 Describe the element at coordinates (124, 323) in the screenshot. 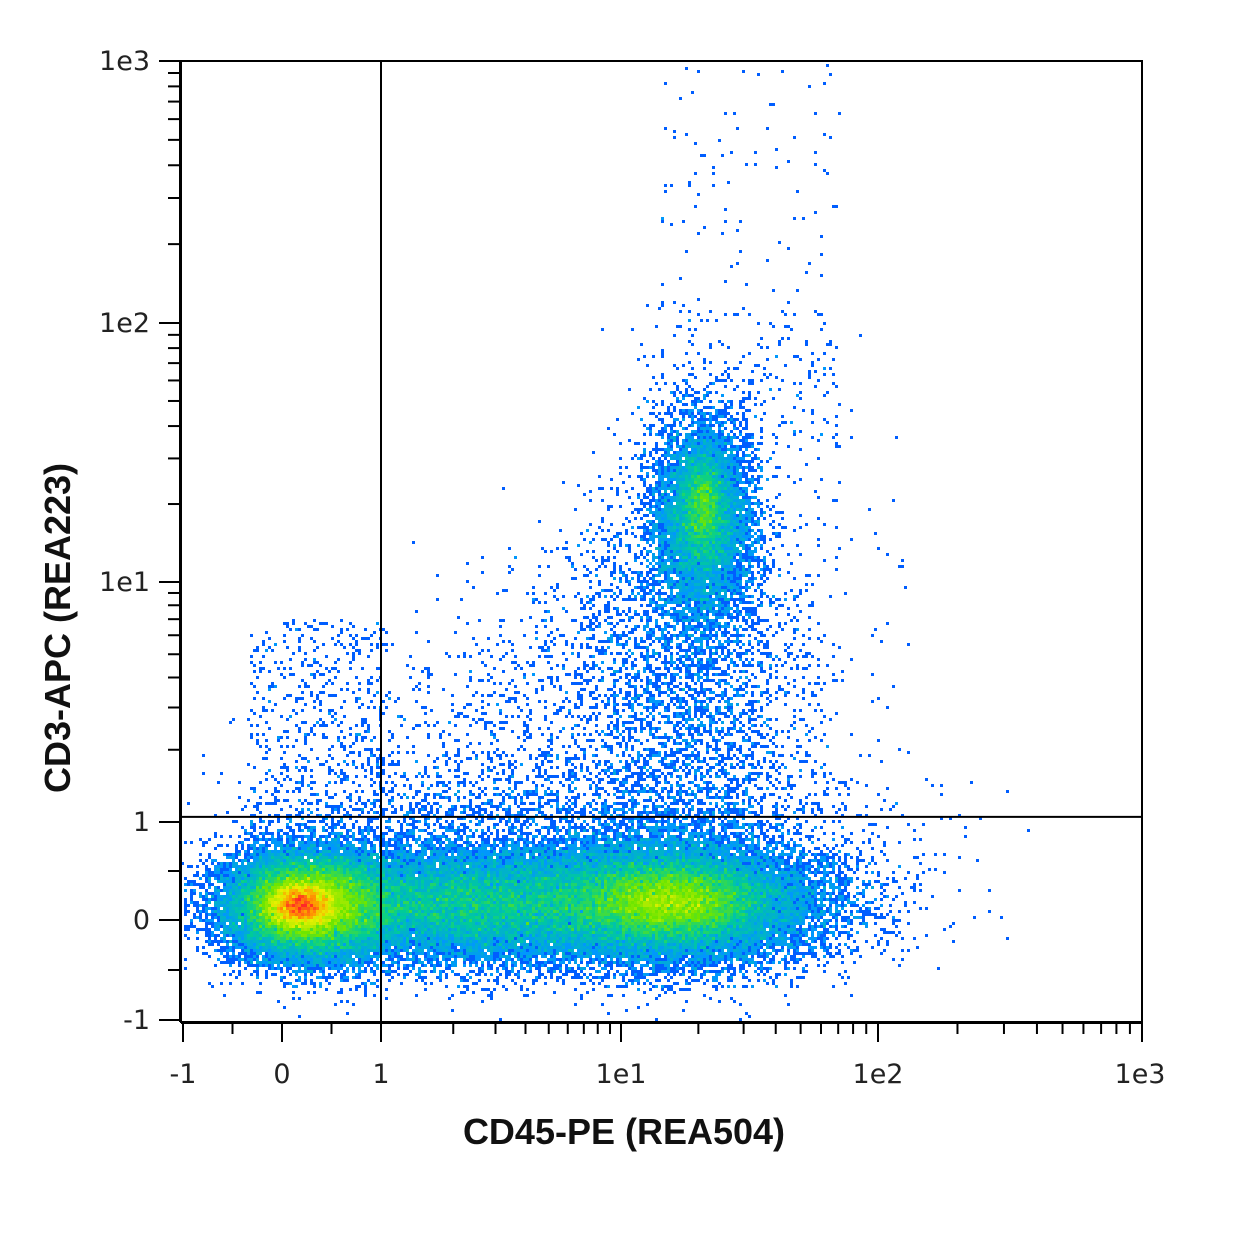

I see `y-tick-label: 1e2` at that location.